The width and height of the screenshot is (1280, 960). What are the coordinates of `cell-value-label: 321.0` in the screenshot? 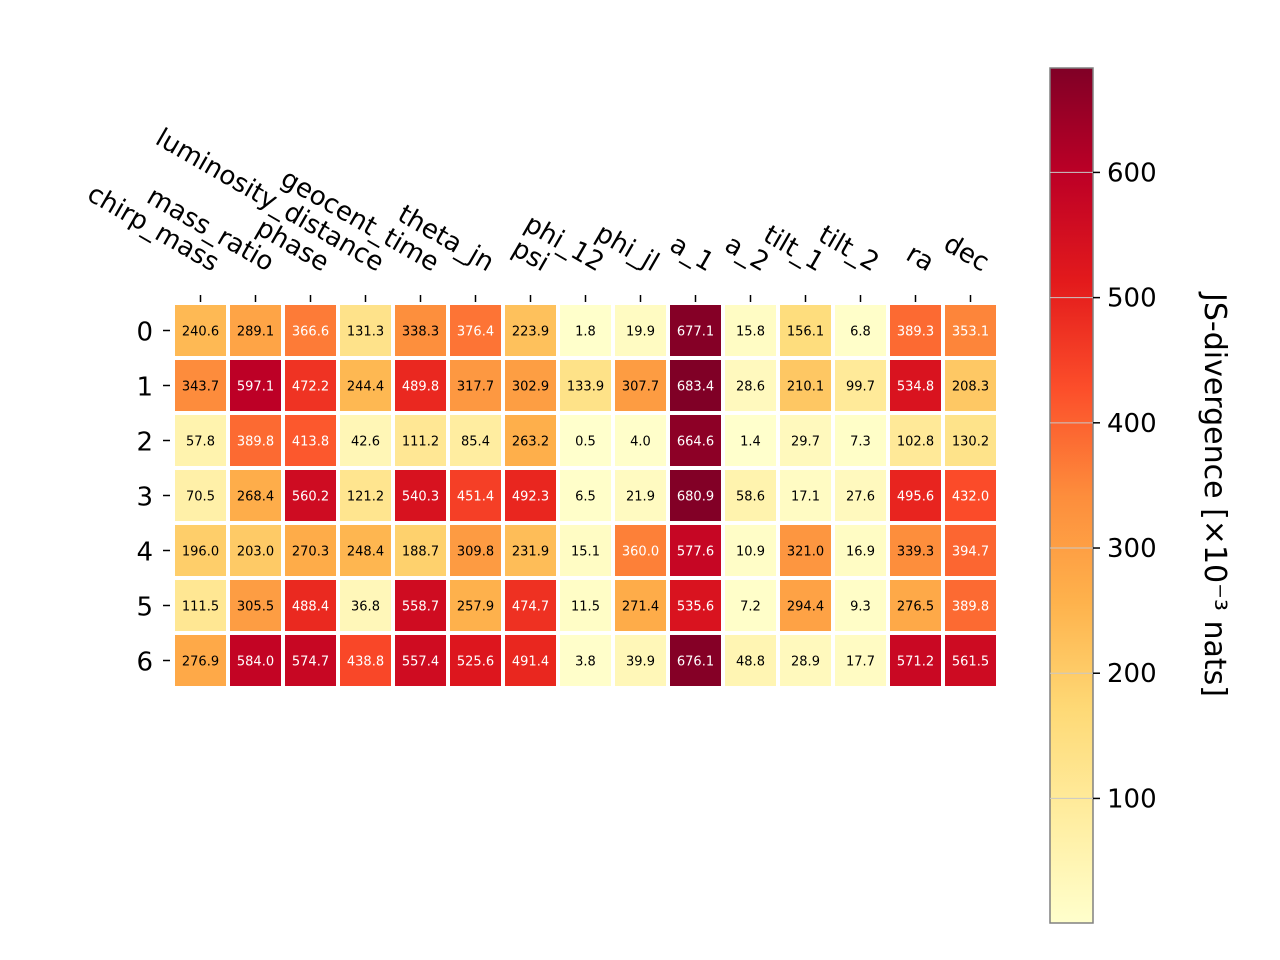 It's located at (805, 552).